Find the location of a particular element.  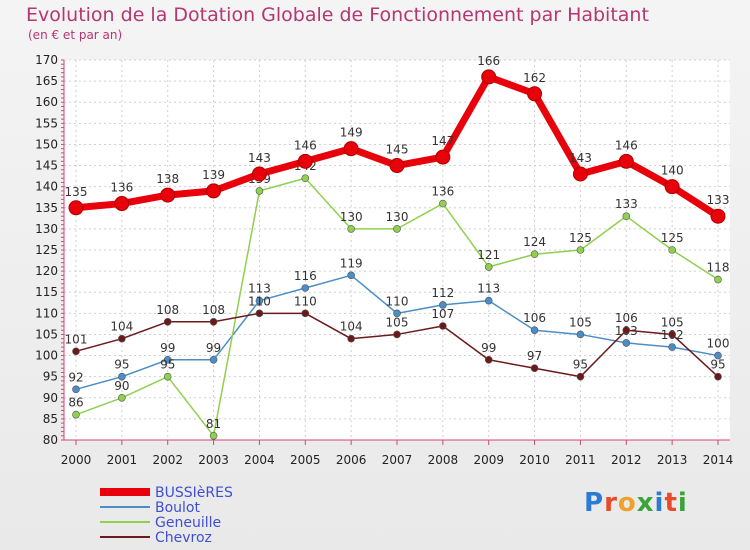

y-tick-label: 85 is located at coordinates (50, 419).